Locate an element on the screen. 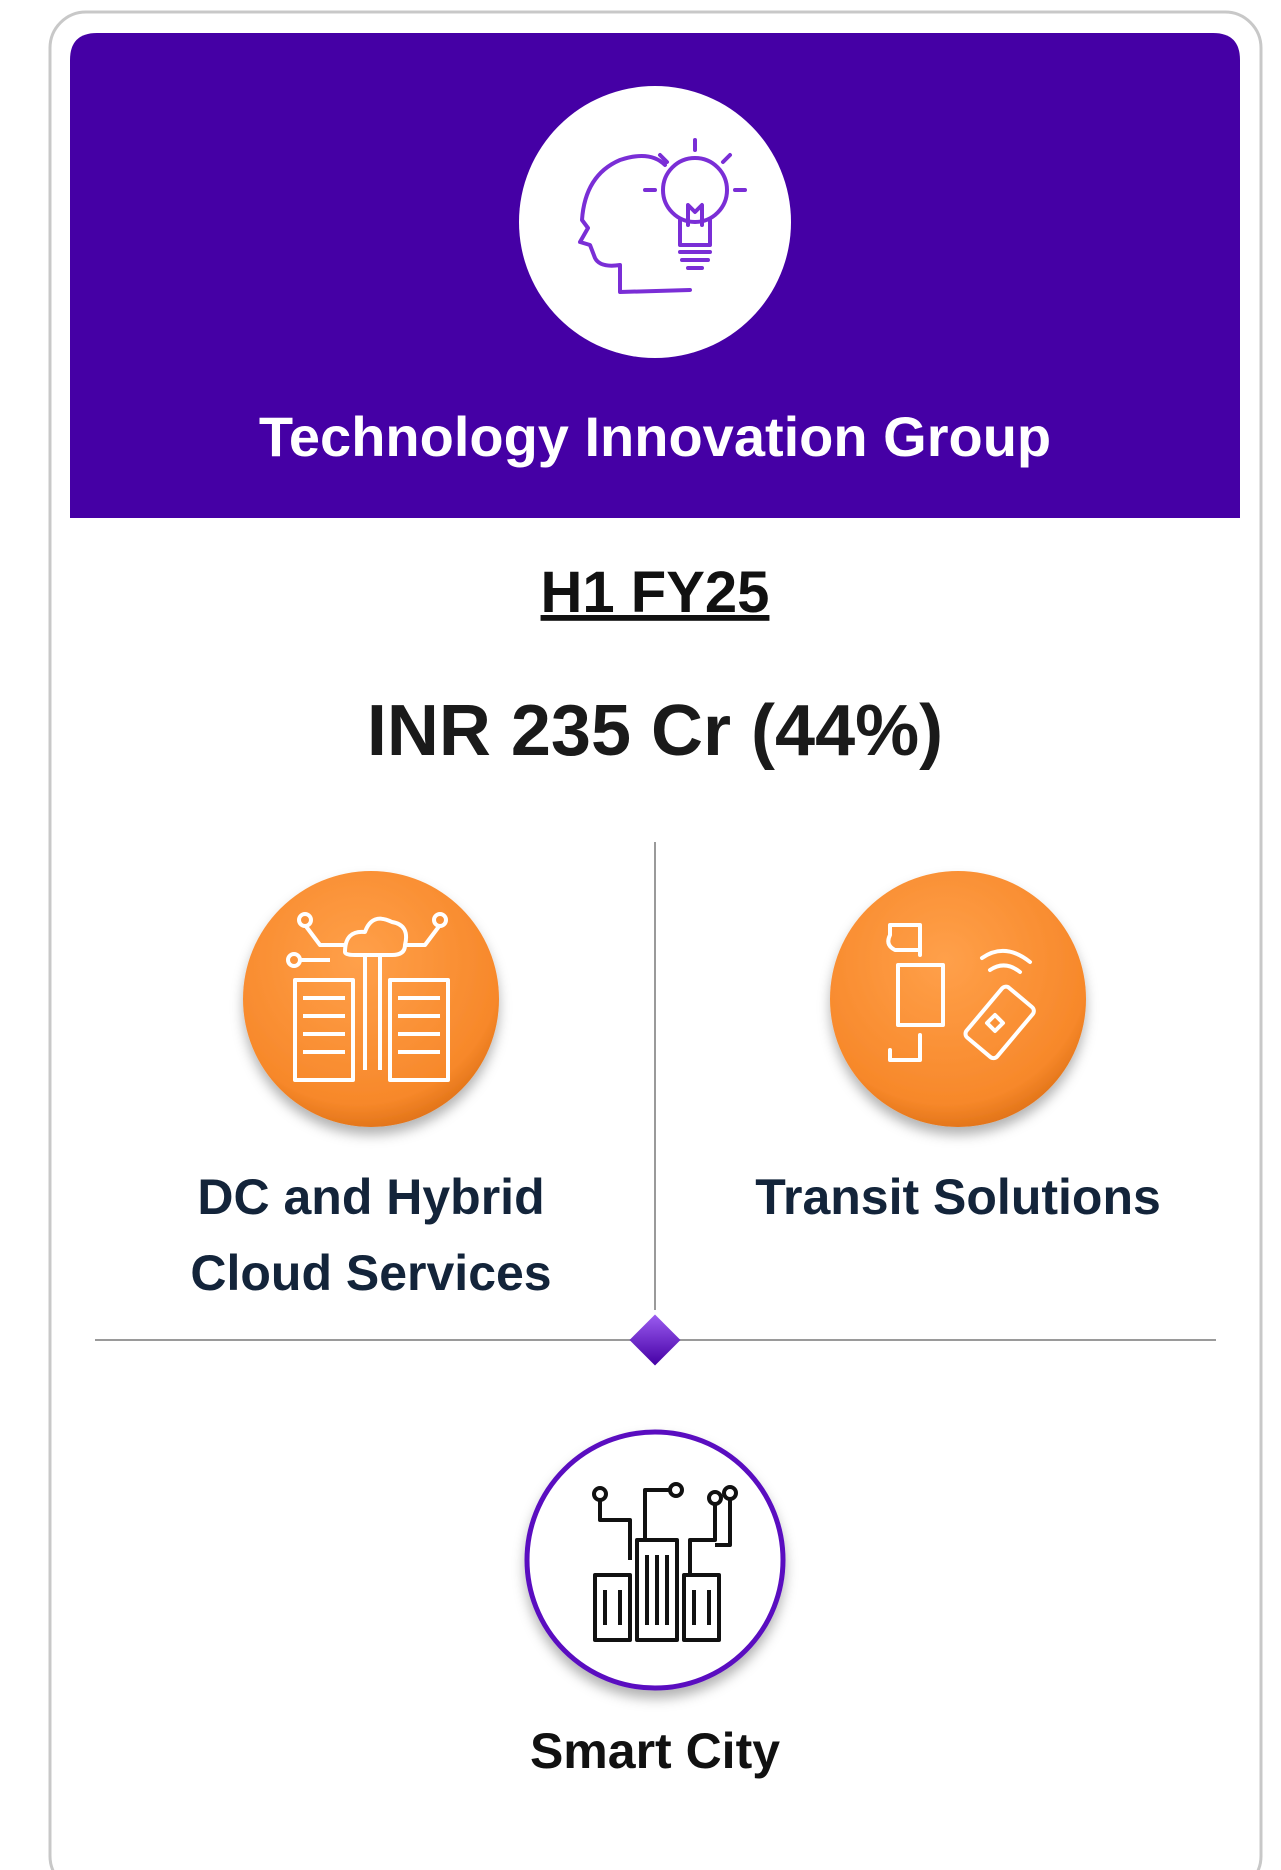  dc-icon-circle is located at coordinates (371, 999).